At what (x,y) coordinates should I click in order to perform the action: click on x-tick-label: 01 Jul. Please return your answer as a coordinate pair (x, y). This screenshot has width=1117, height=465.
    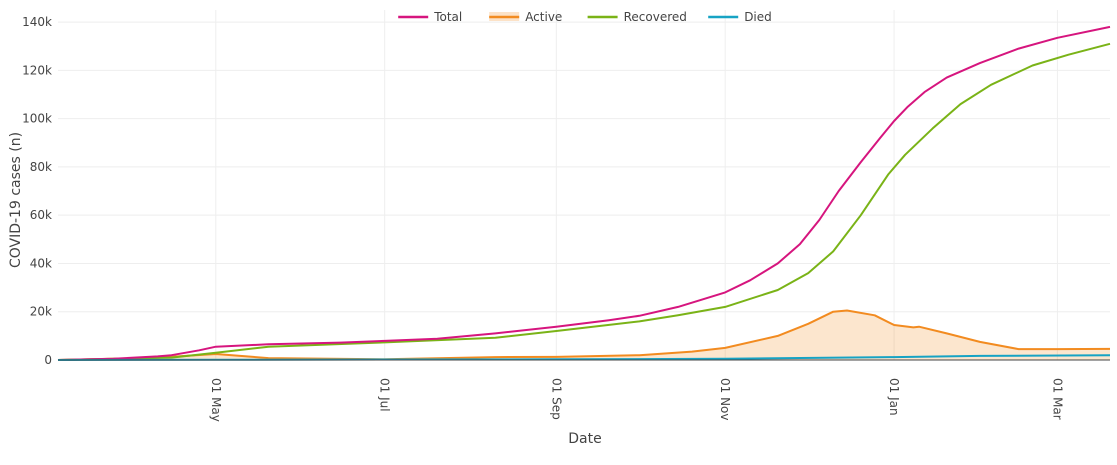
    Looking at the image, I should click on (385, 395).